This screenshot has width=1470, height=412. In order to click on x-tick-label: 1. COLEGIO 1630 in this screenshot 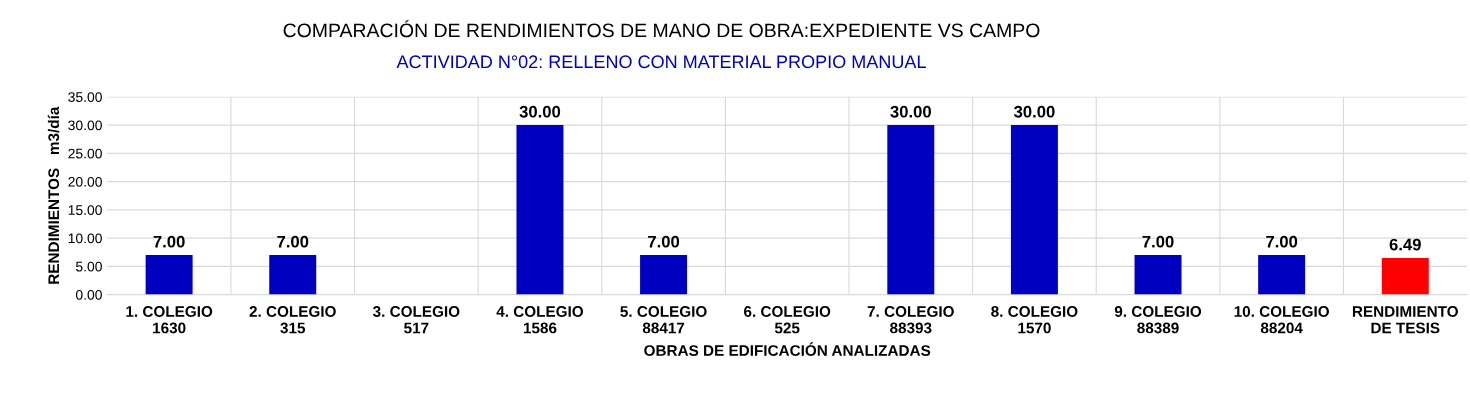, I will do `click(169, 320)`.